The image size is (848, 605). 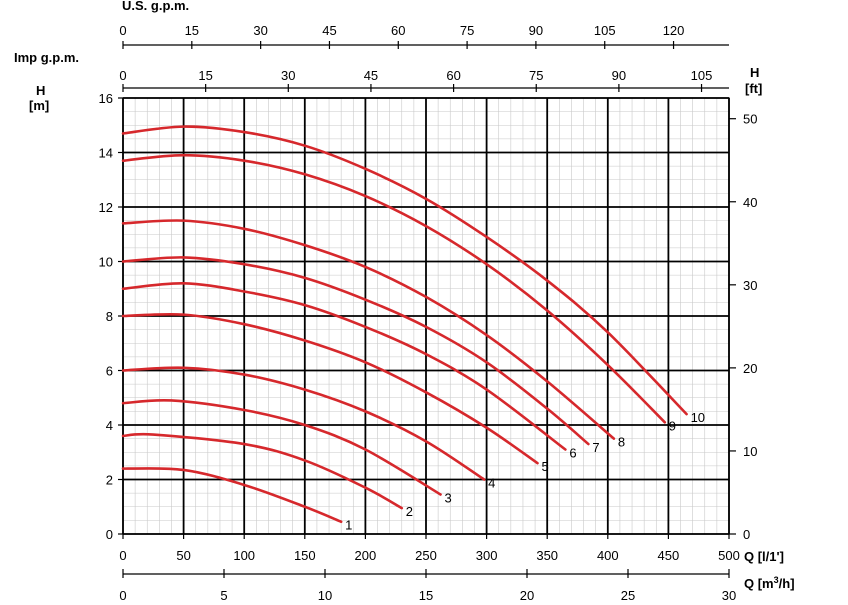 I want to click on curve-label-9: 9, so click(x=672, y=425).